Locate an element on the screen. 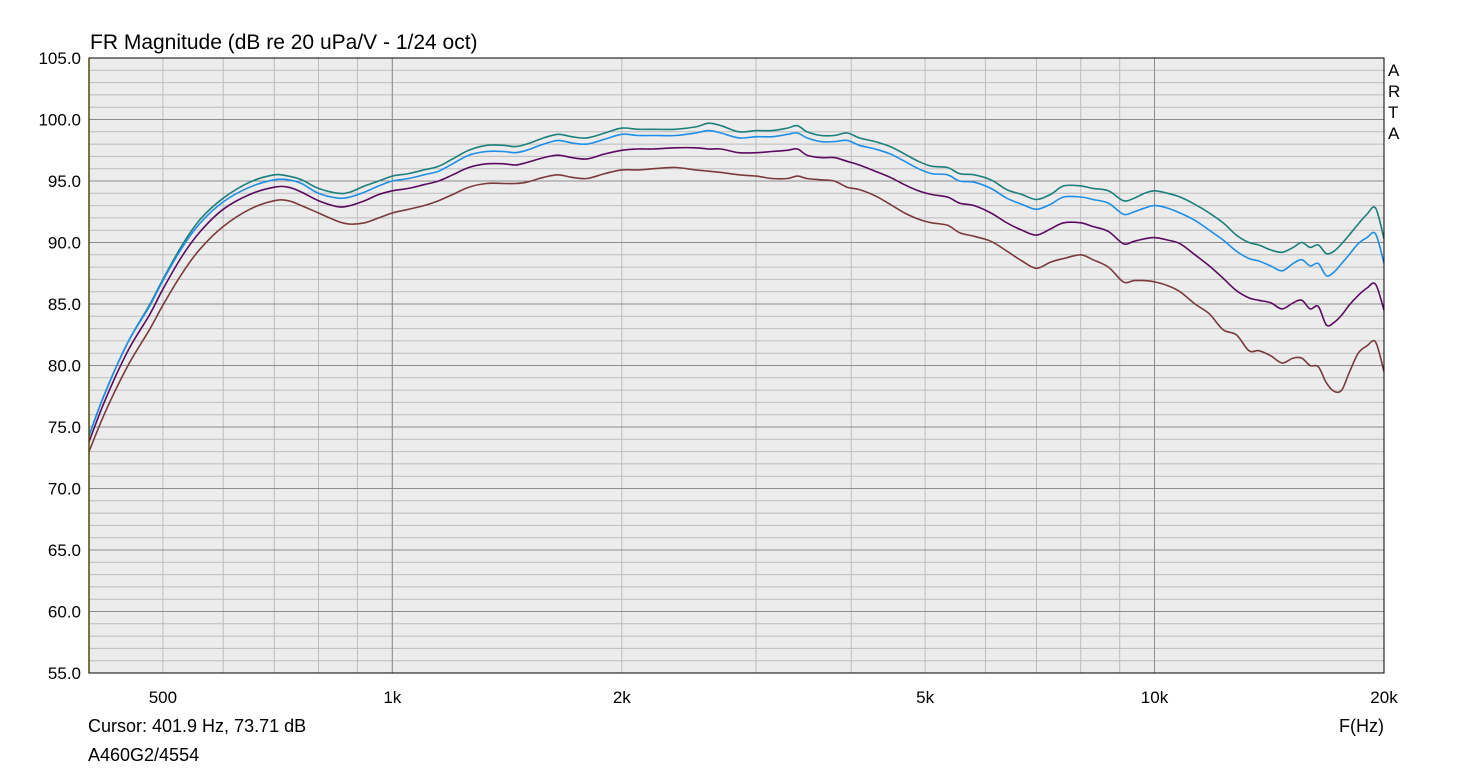 This screenshot has height=769, width=1472. y-tick-label: 55.0 is located at coordinates (64, 673).